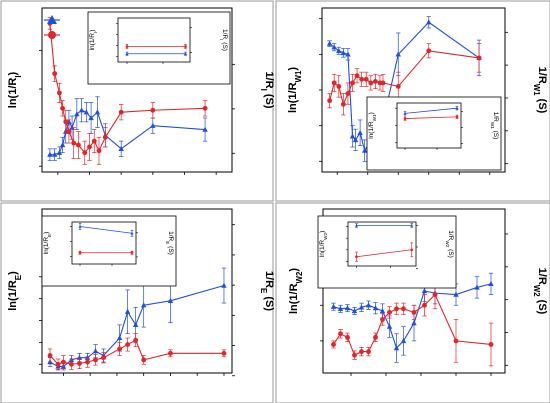  Describe the element at coordinates (106, 230) in the screenshot. I see `inset-series-ag-line` at that location.